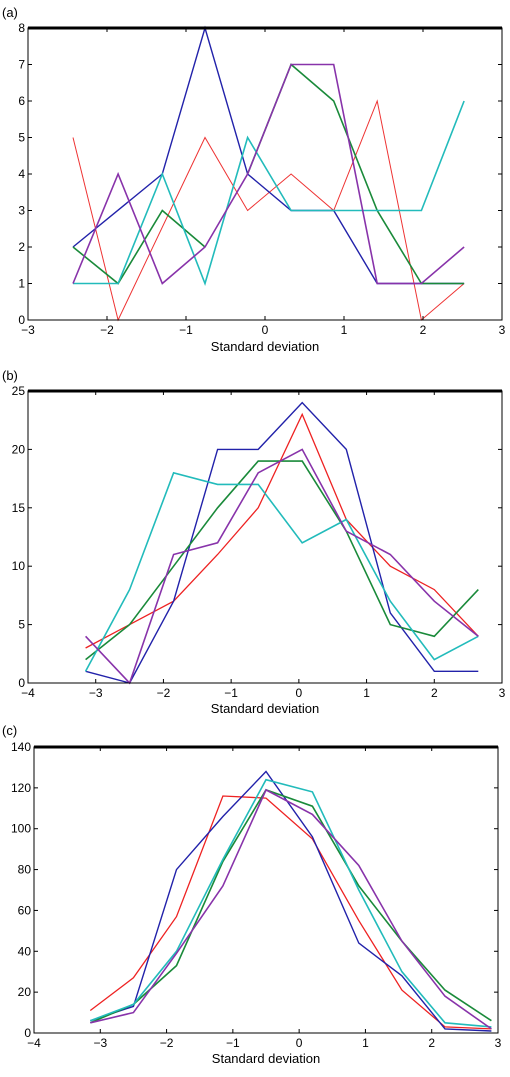  What do you see at coordinates (21, 788) in the screenshot?
I see `y-tick-label: 120` at bounding box center [21, 788].